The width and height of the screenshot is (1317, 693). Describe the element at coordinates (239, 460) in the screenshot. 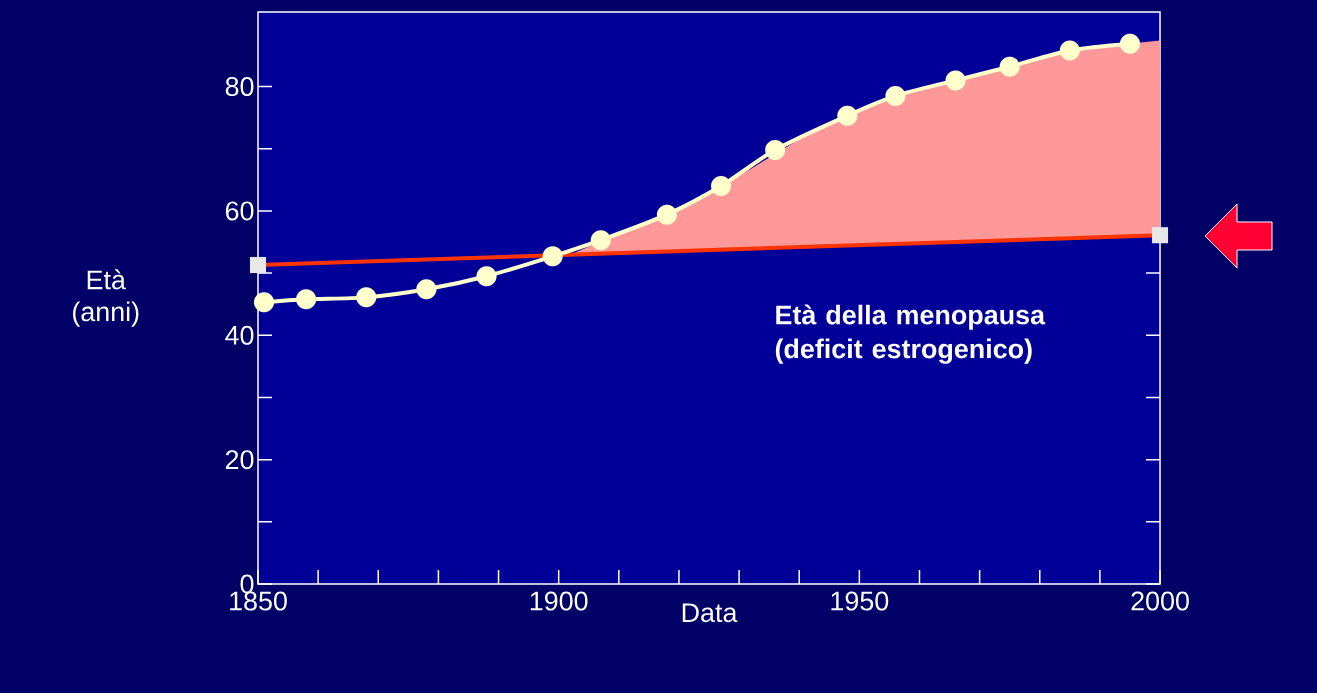

I see `y-tick-label: 20` at that location.